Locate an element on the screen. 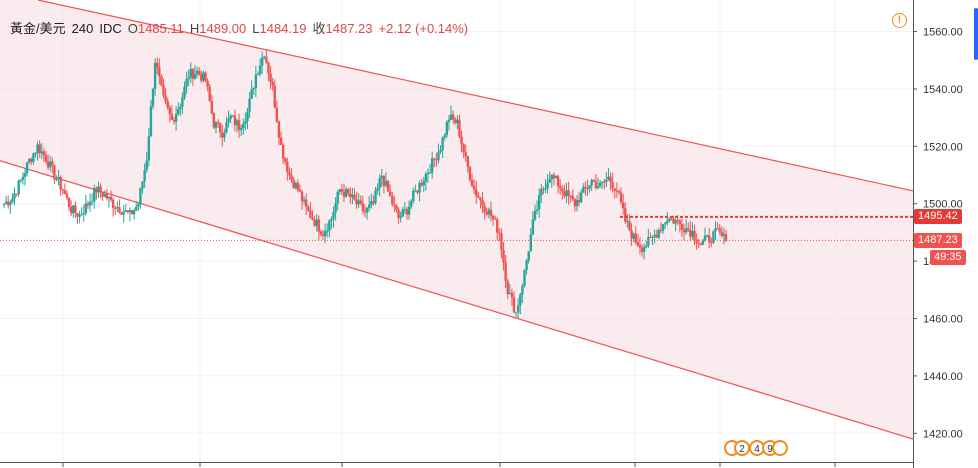 The height and width of the screenshot is (468, 978). low-label: L is located at coordinates (256, 28).